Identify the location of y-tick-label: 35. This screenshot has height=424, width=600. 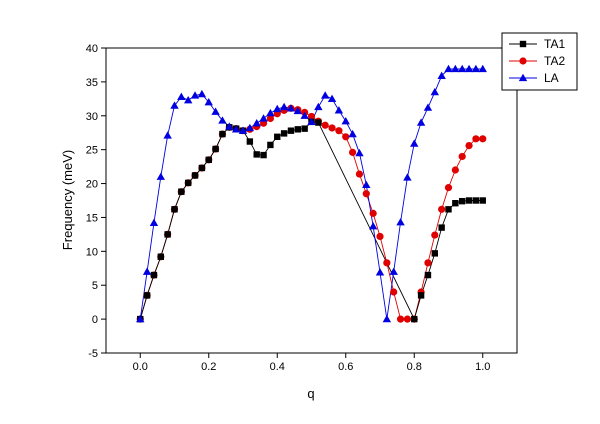
(92, 83).